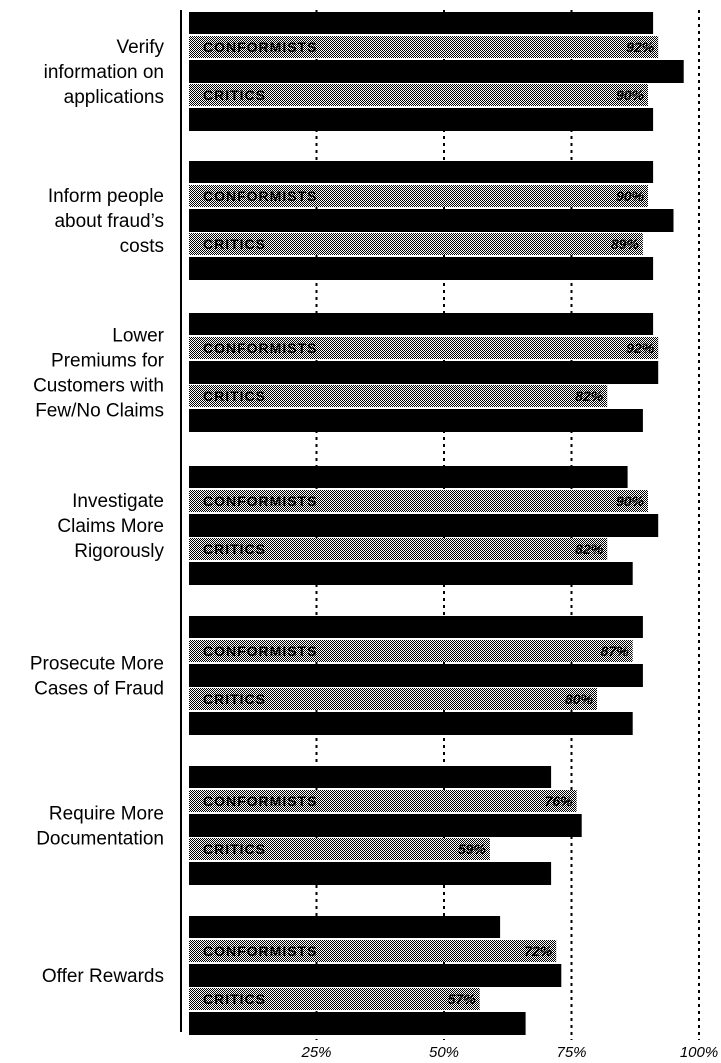 Image resolution: width=721 pixels, height=1063 pixels. Describe the element at coordinates (538, 951) in the screenshot. I see `value-label: 72%` at that location.